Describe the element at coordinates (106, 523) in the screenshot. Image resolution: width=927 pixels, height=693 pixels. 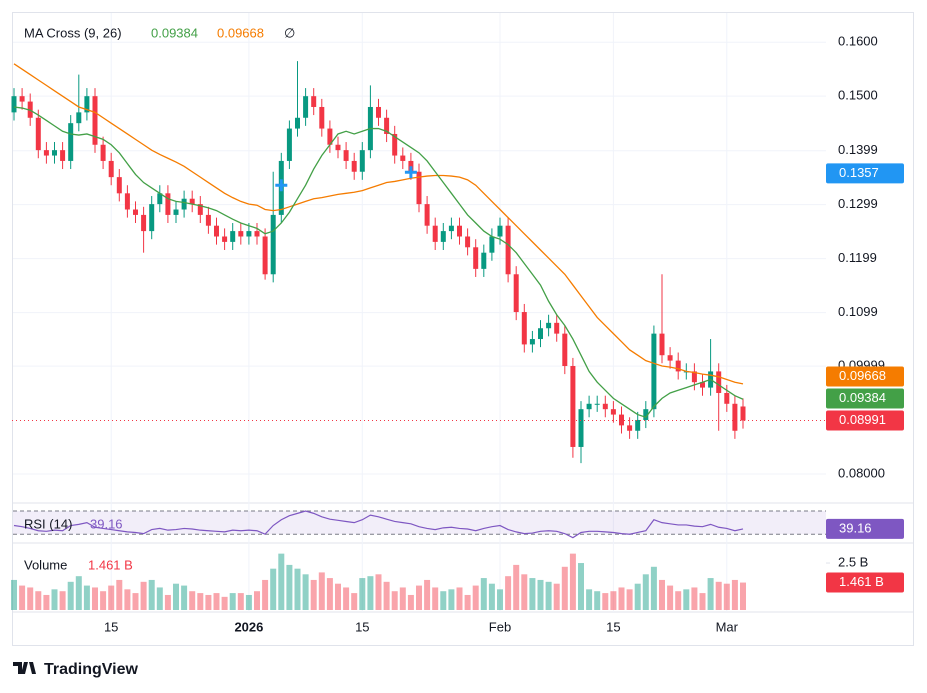
I see `rsi-value: 39.16` at that location.